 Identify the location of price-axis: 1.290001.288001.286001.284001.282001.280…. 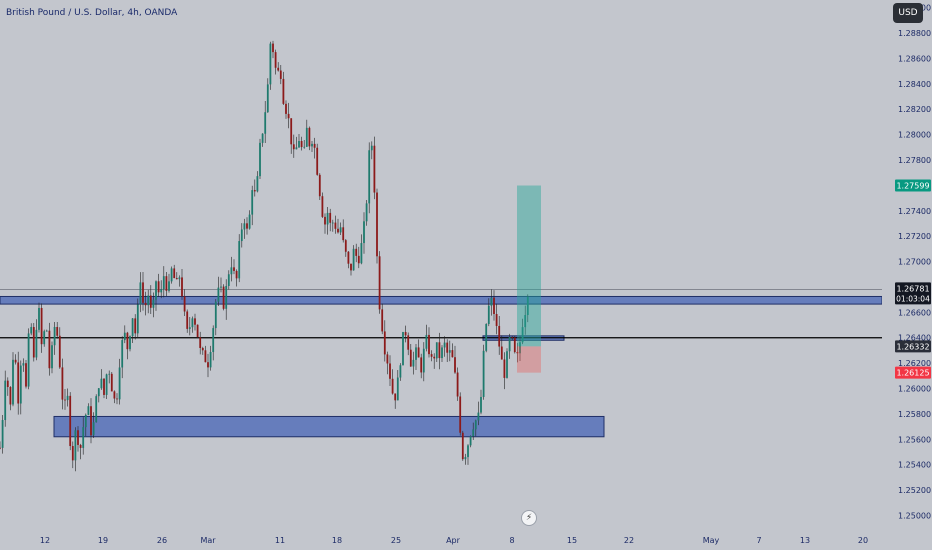
(907, 266).